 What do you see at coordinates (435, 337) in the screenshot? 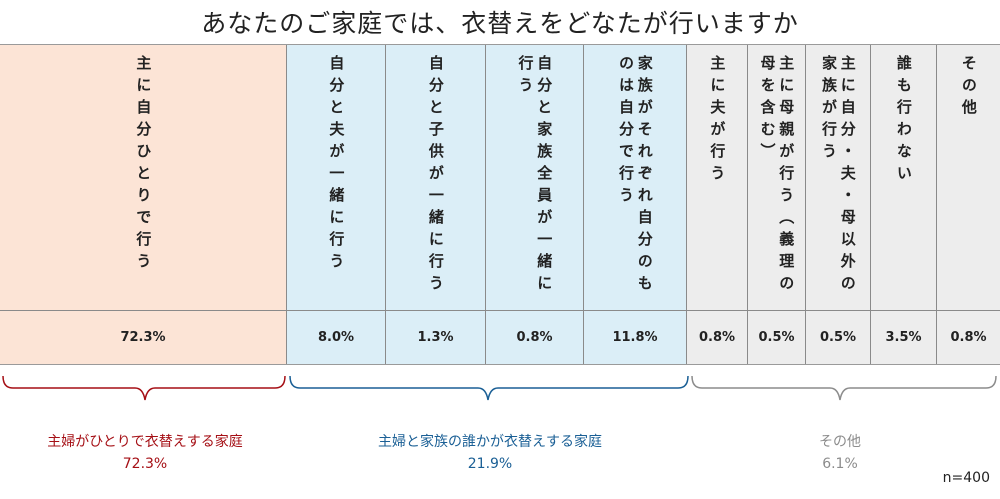
I see `value-label: 1.3%` at bounding box center [435, 337].